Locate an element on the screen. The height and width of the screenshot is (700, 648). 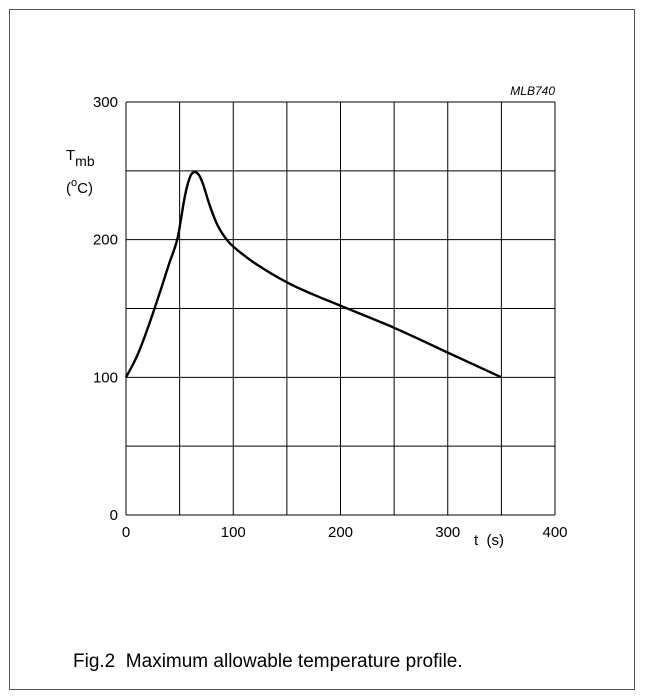
y-tick-label: 0 is located at coordinates (114, 515).